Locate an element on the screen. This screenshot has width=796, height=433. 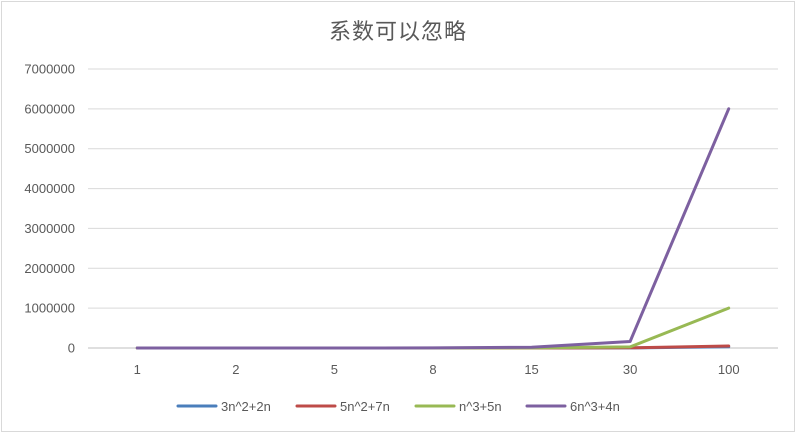
y-tick-label: 6000000 is located at coordinates (49, 108).